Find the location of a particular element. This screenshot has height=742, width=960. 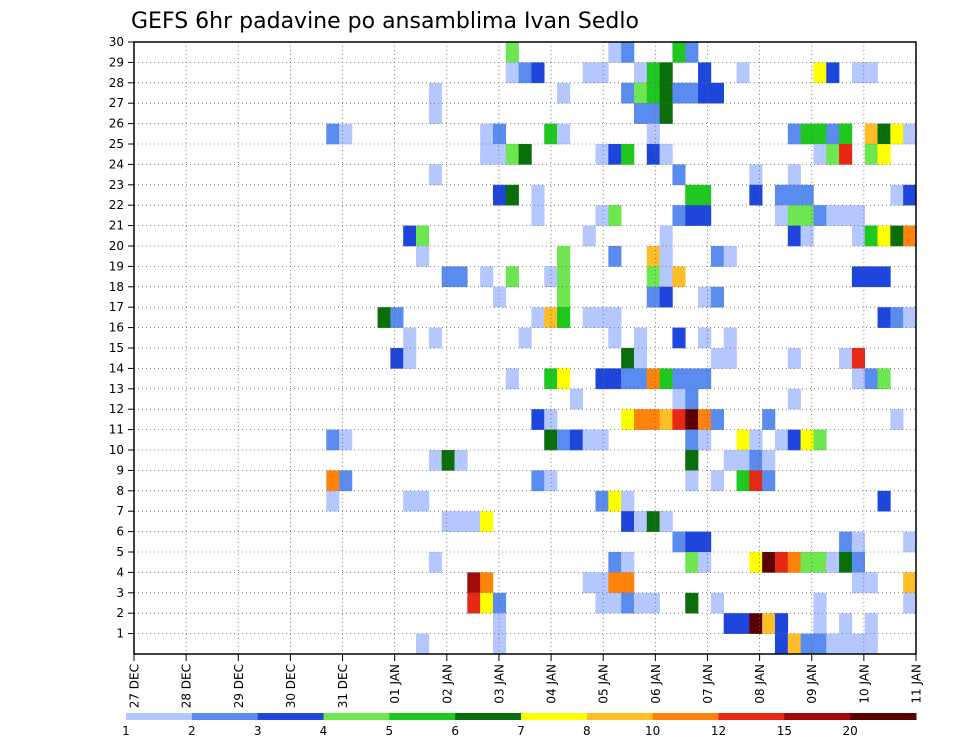

x-tick-label: 07 JAN is located at coordinates (708, 684).